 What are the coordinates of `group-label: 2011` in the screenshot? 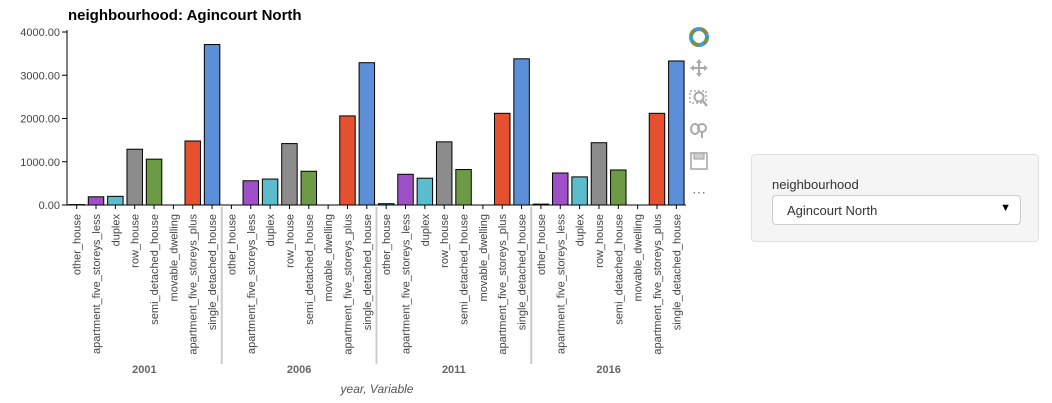 It's located at (454, 370).